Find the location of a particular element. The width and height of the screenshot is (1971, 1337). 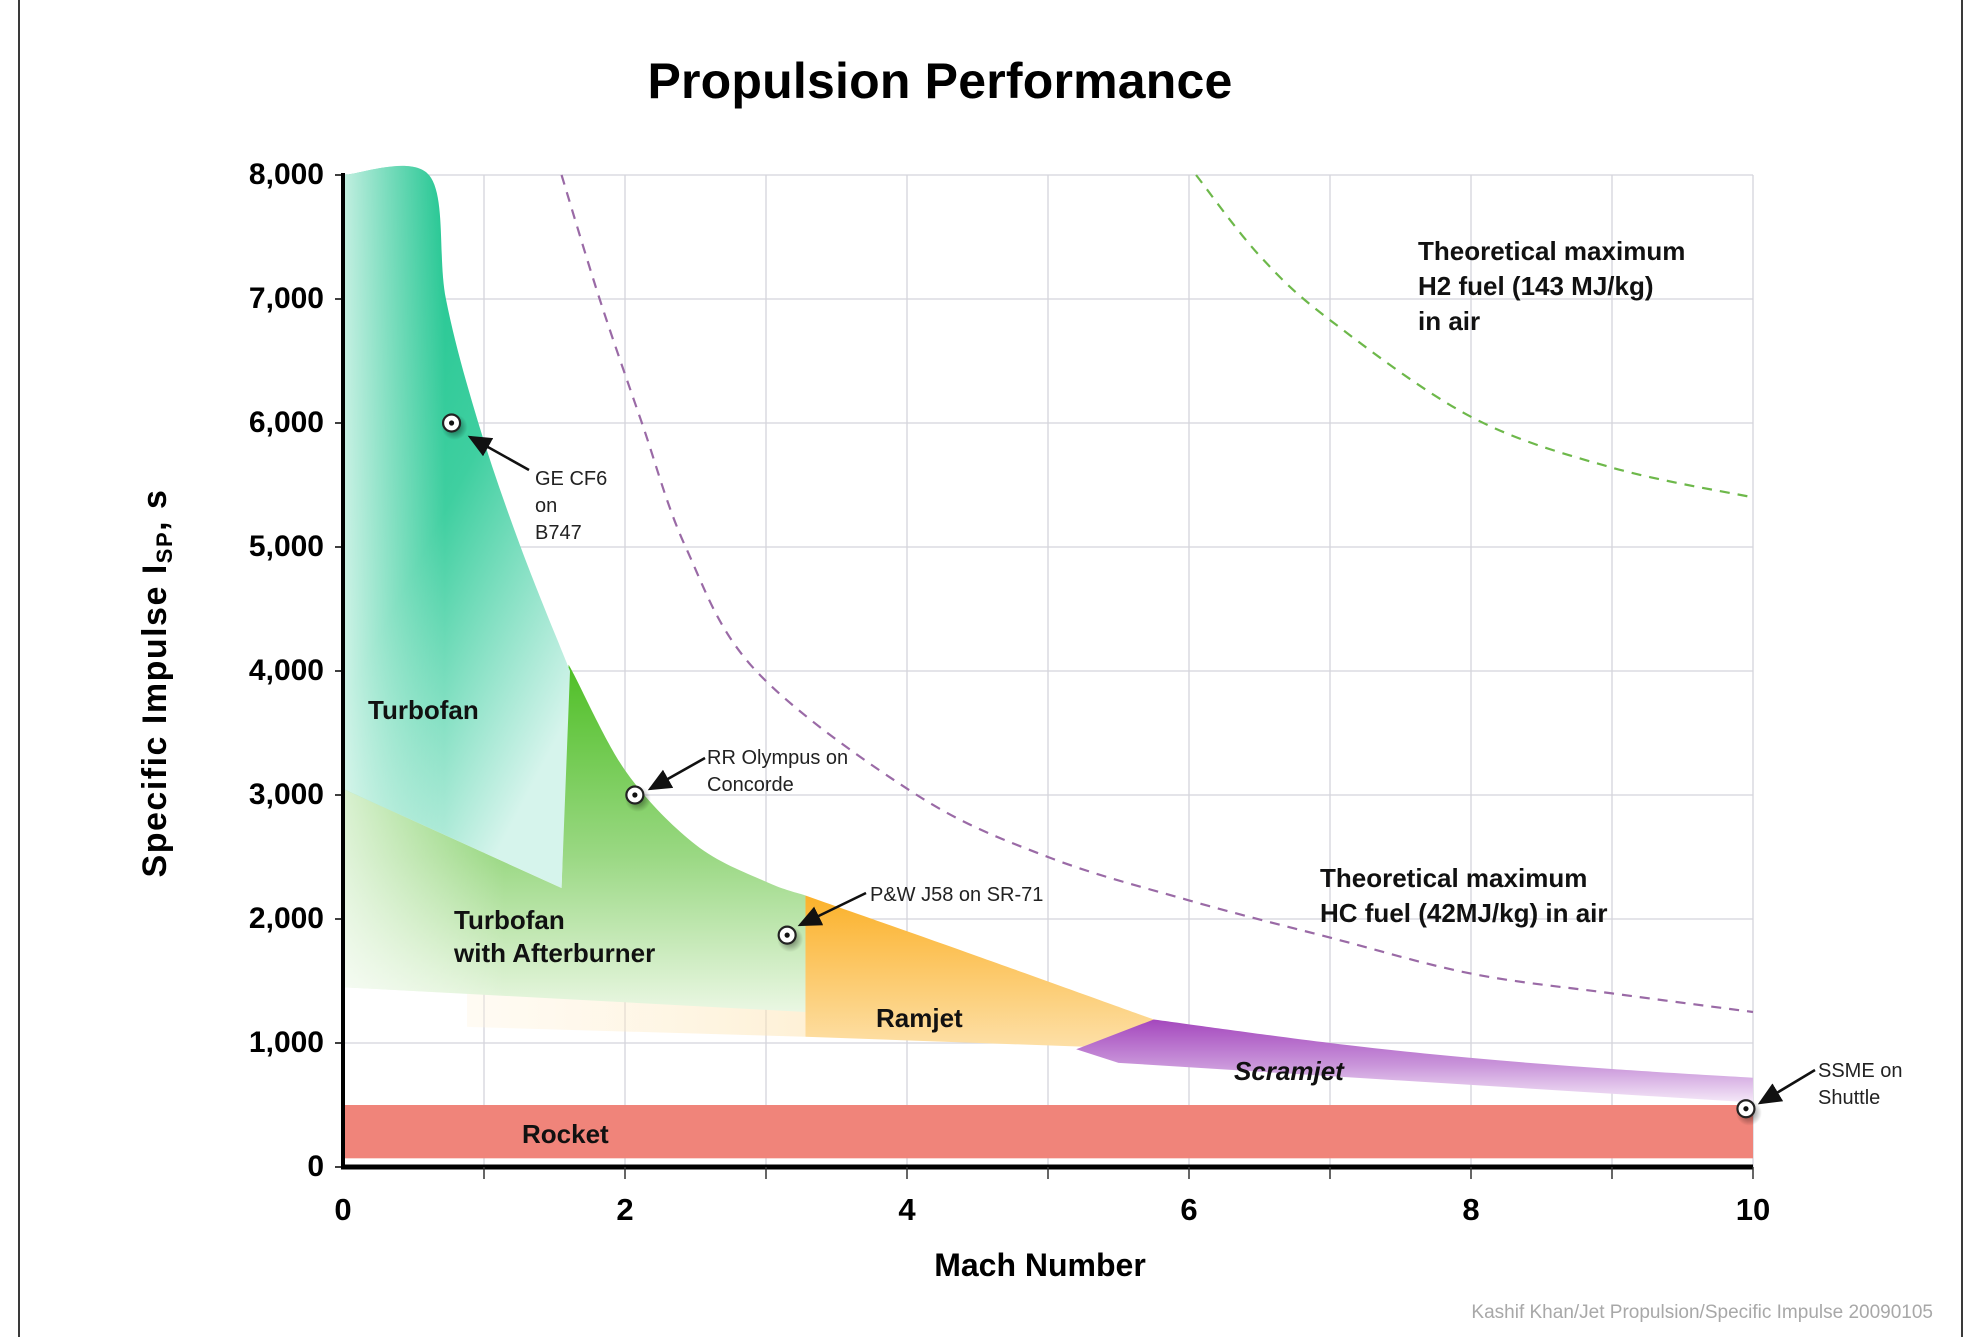

y-axis-label-subscript: SP is located at coordinates (164, 547).